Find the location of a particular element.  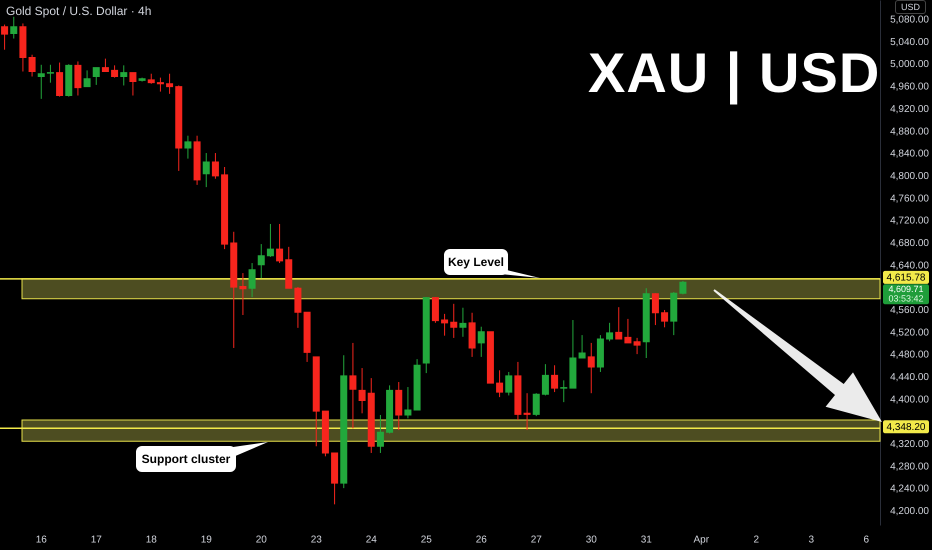

x-tick-label: 26 is located at coordinates (482, 540).